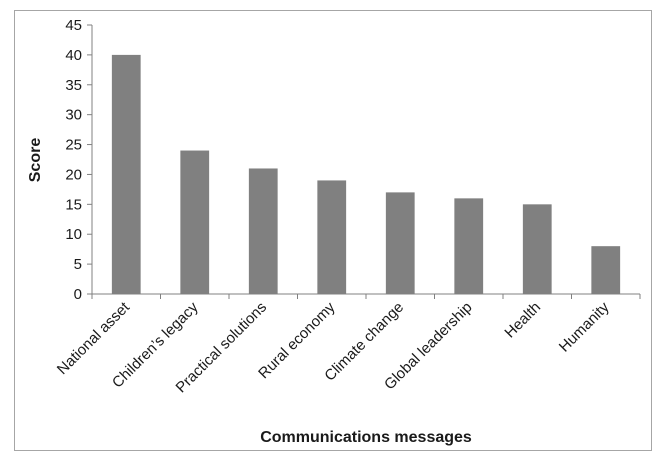 This screenshot has width=662, height=460. I want to click on y-axis-title: Score, so click(35, 160).